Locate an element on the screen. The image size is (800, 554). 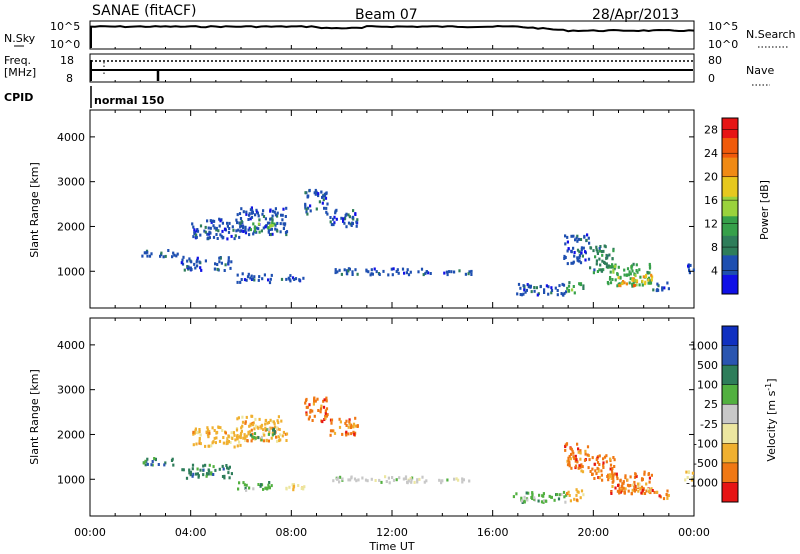
y-tick-label: 2000 is located at coordinates (71, 226).